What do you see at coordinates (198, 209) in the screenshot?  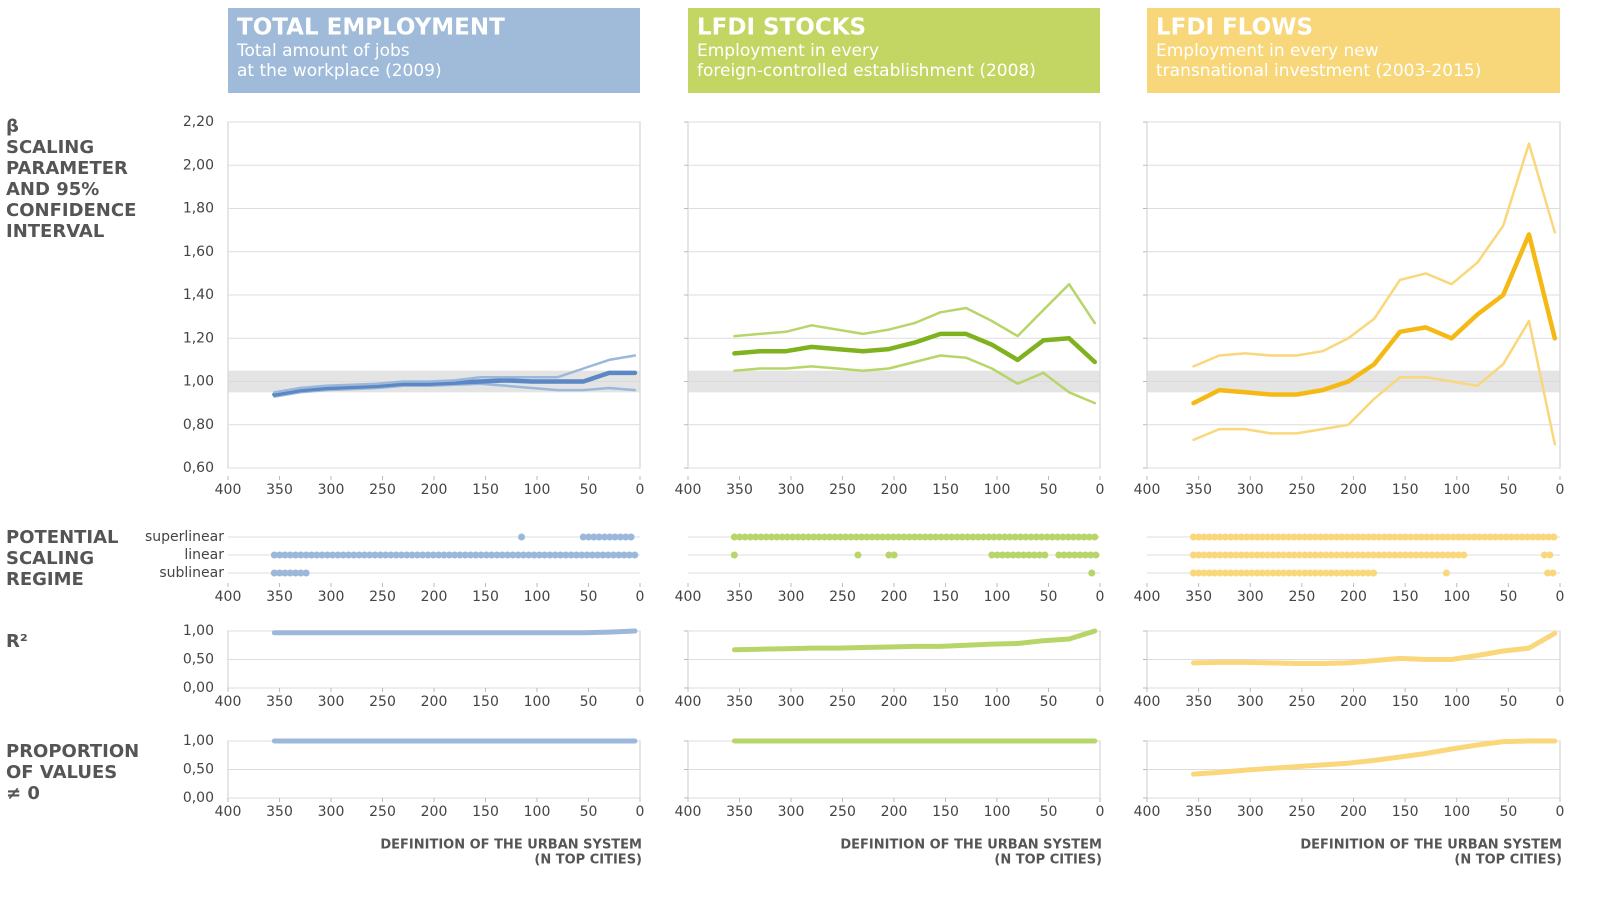 I see `y-tick-label: 1,80` at bounding box center [198, 209].